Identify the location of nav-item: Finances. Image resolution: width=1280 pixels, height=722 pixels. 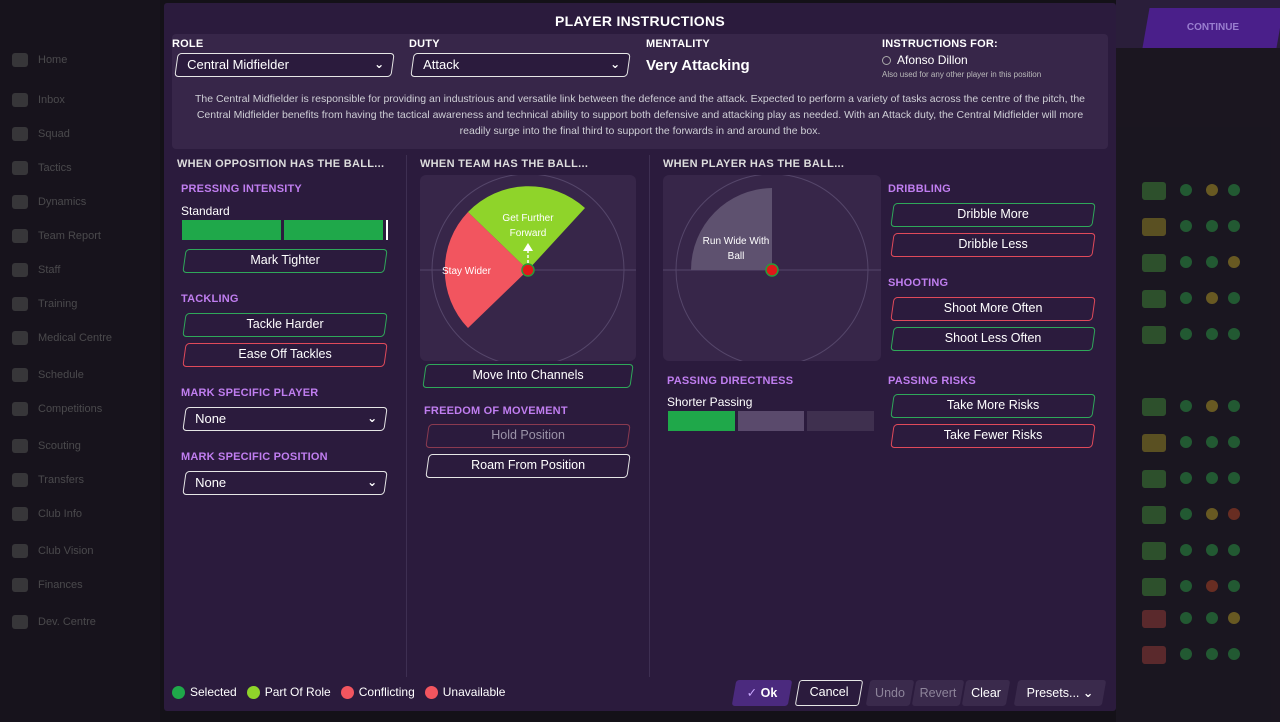
(67, 585).